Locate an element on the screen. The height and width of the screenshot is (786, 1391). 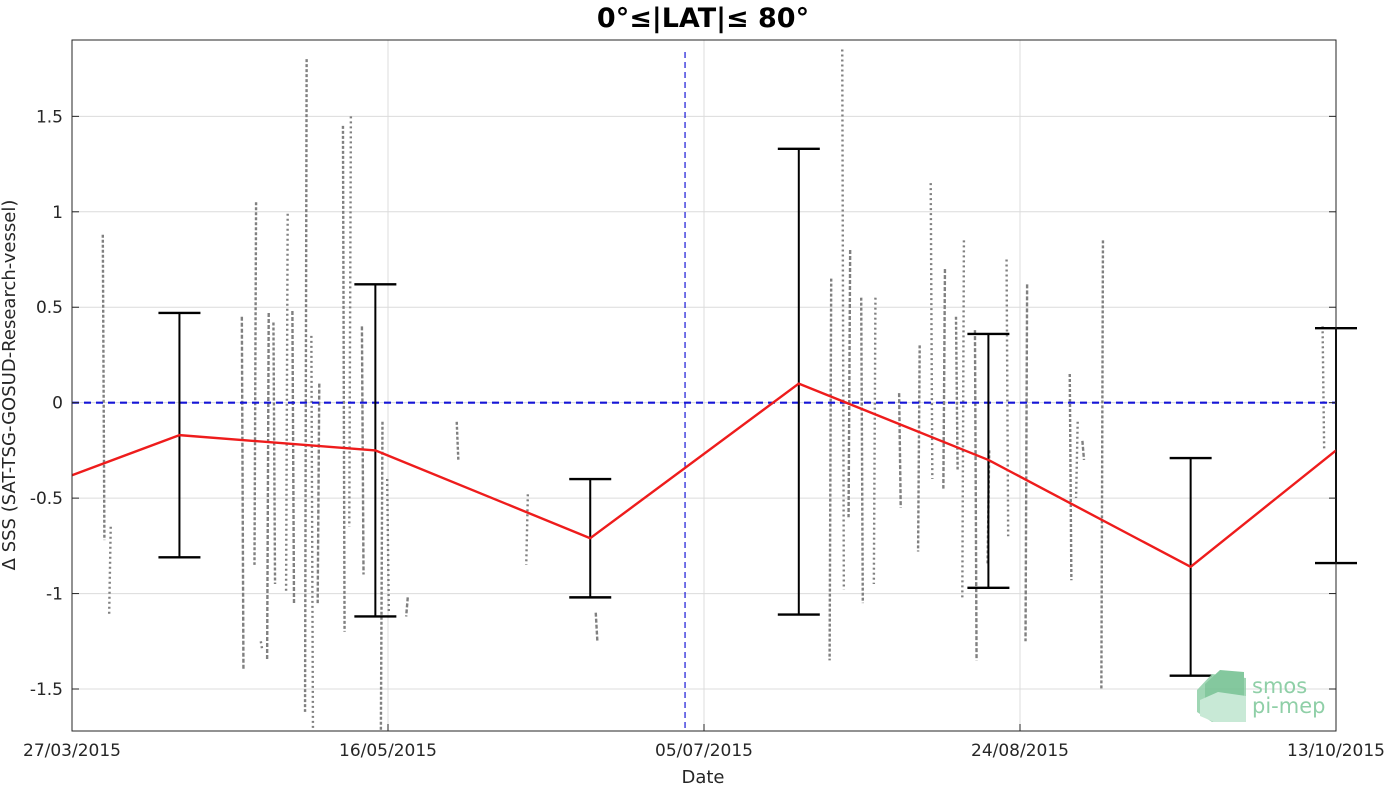
smos-pimep-logo: smos pi-mep is located at coordinates (1261, 696).